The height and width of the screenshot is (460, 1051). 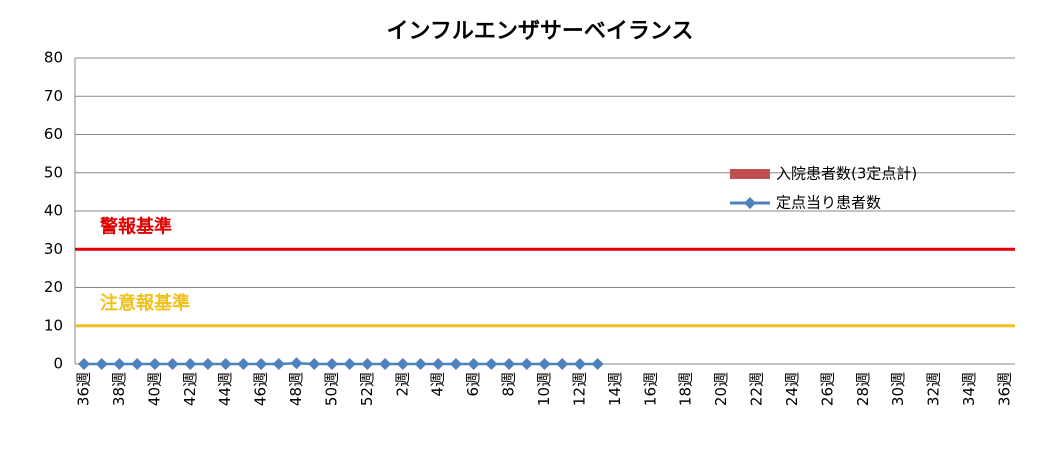 I want to click on x-tick-label: 14週, so click(x=615, y=389).